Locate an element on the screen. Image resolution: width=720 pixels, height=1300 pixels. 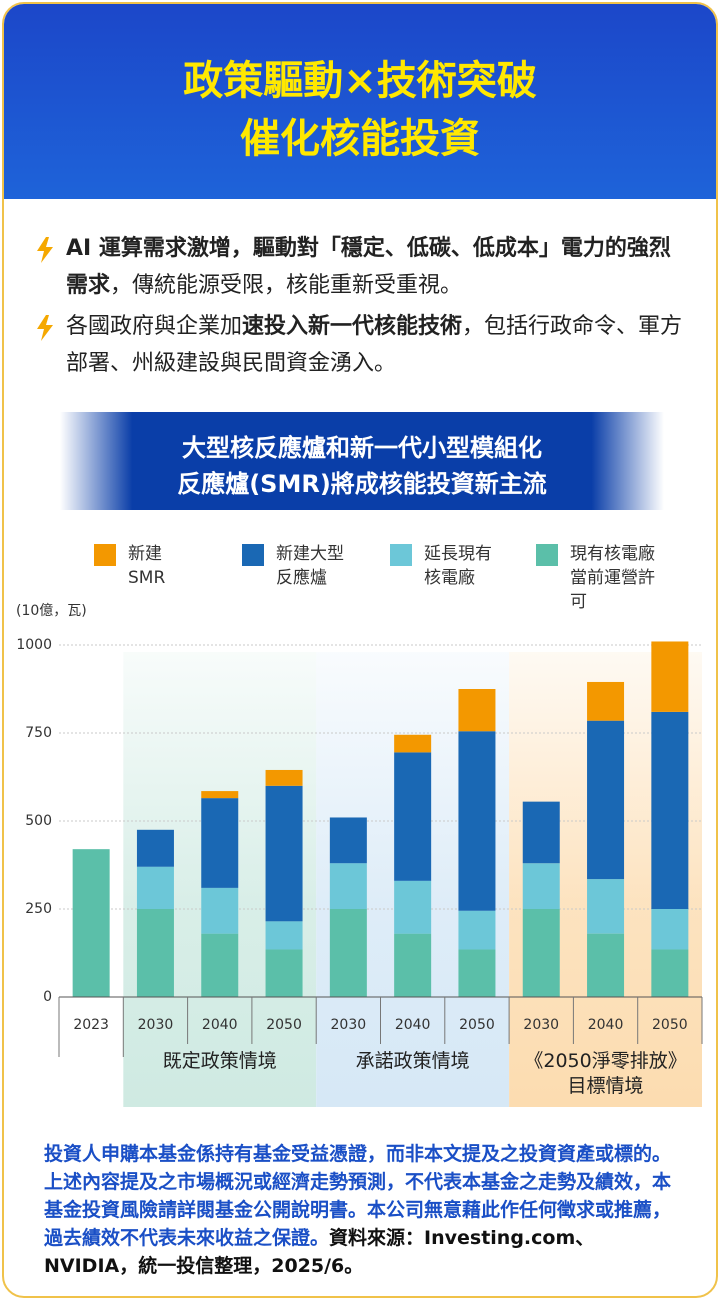
group-label: 《2050淨零排放》目標情境 is located at coordinates (605, 1073).